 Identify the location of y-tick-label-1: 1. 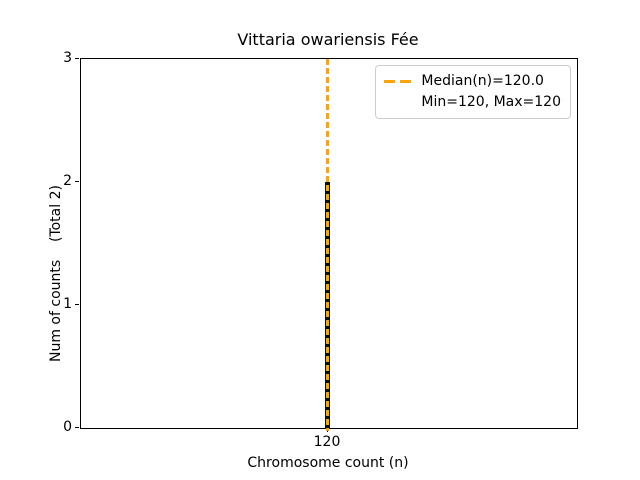
(67, 304).